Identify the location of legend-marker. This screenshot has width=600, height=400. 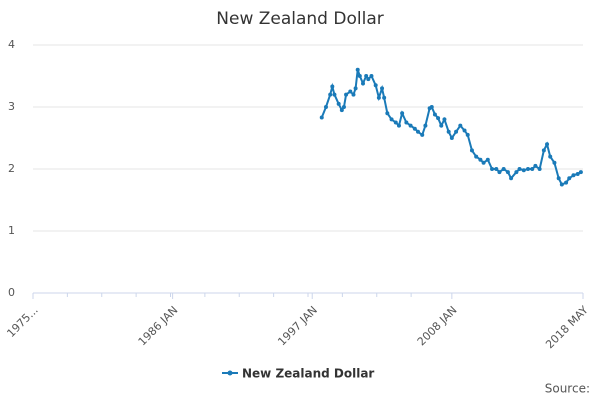
(230, 373).